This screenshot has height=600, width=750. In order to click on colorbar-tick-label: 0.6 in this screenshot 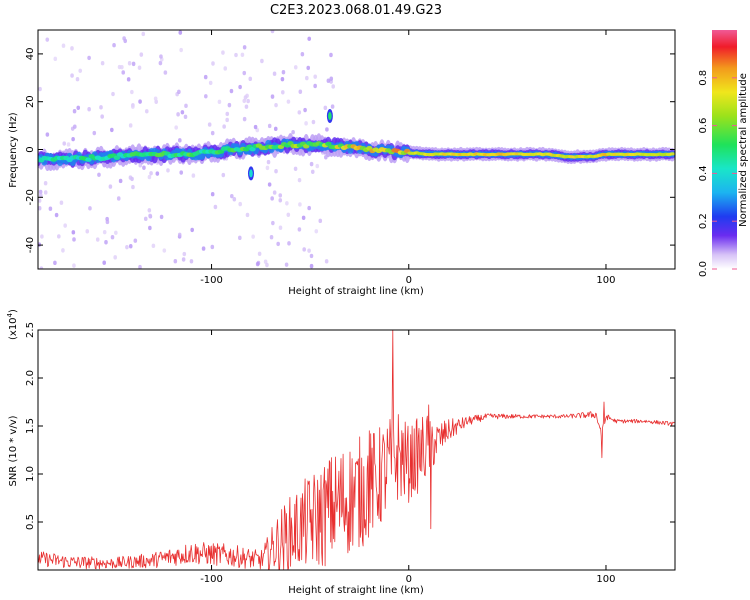, I will do `click(703, 126)`.